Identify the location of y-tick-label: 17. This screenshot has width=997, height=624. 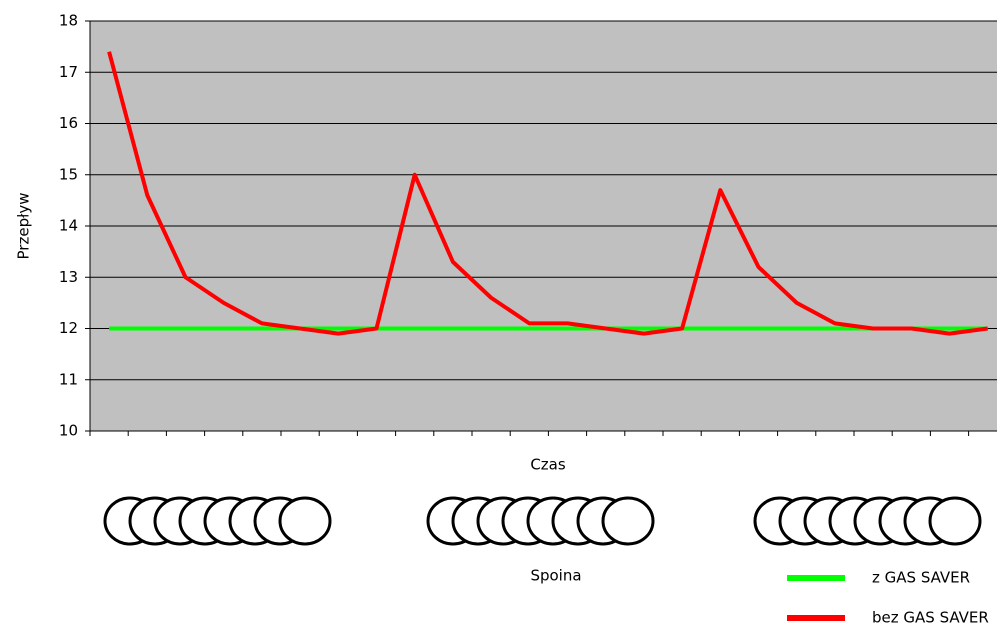
(68, 72).